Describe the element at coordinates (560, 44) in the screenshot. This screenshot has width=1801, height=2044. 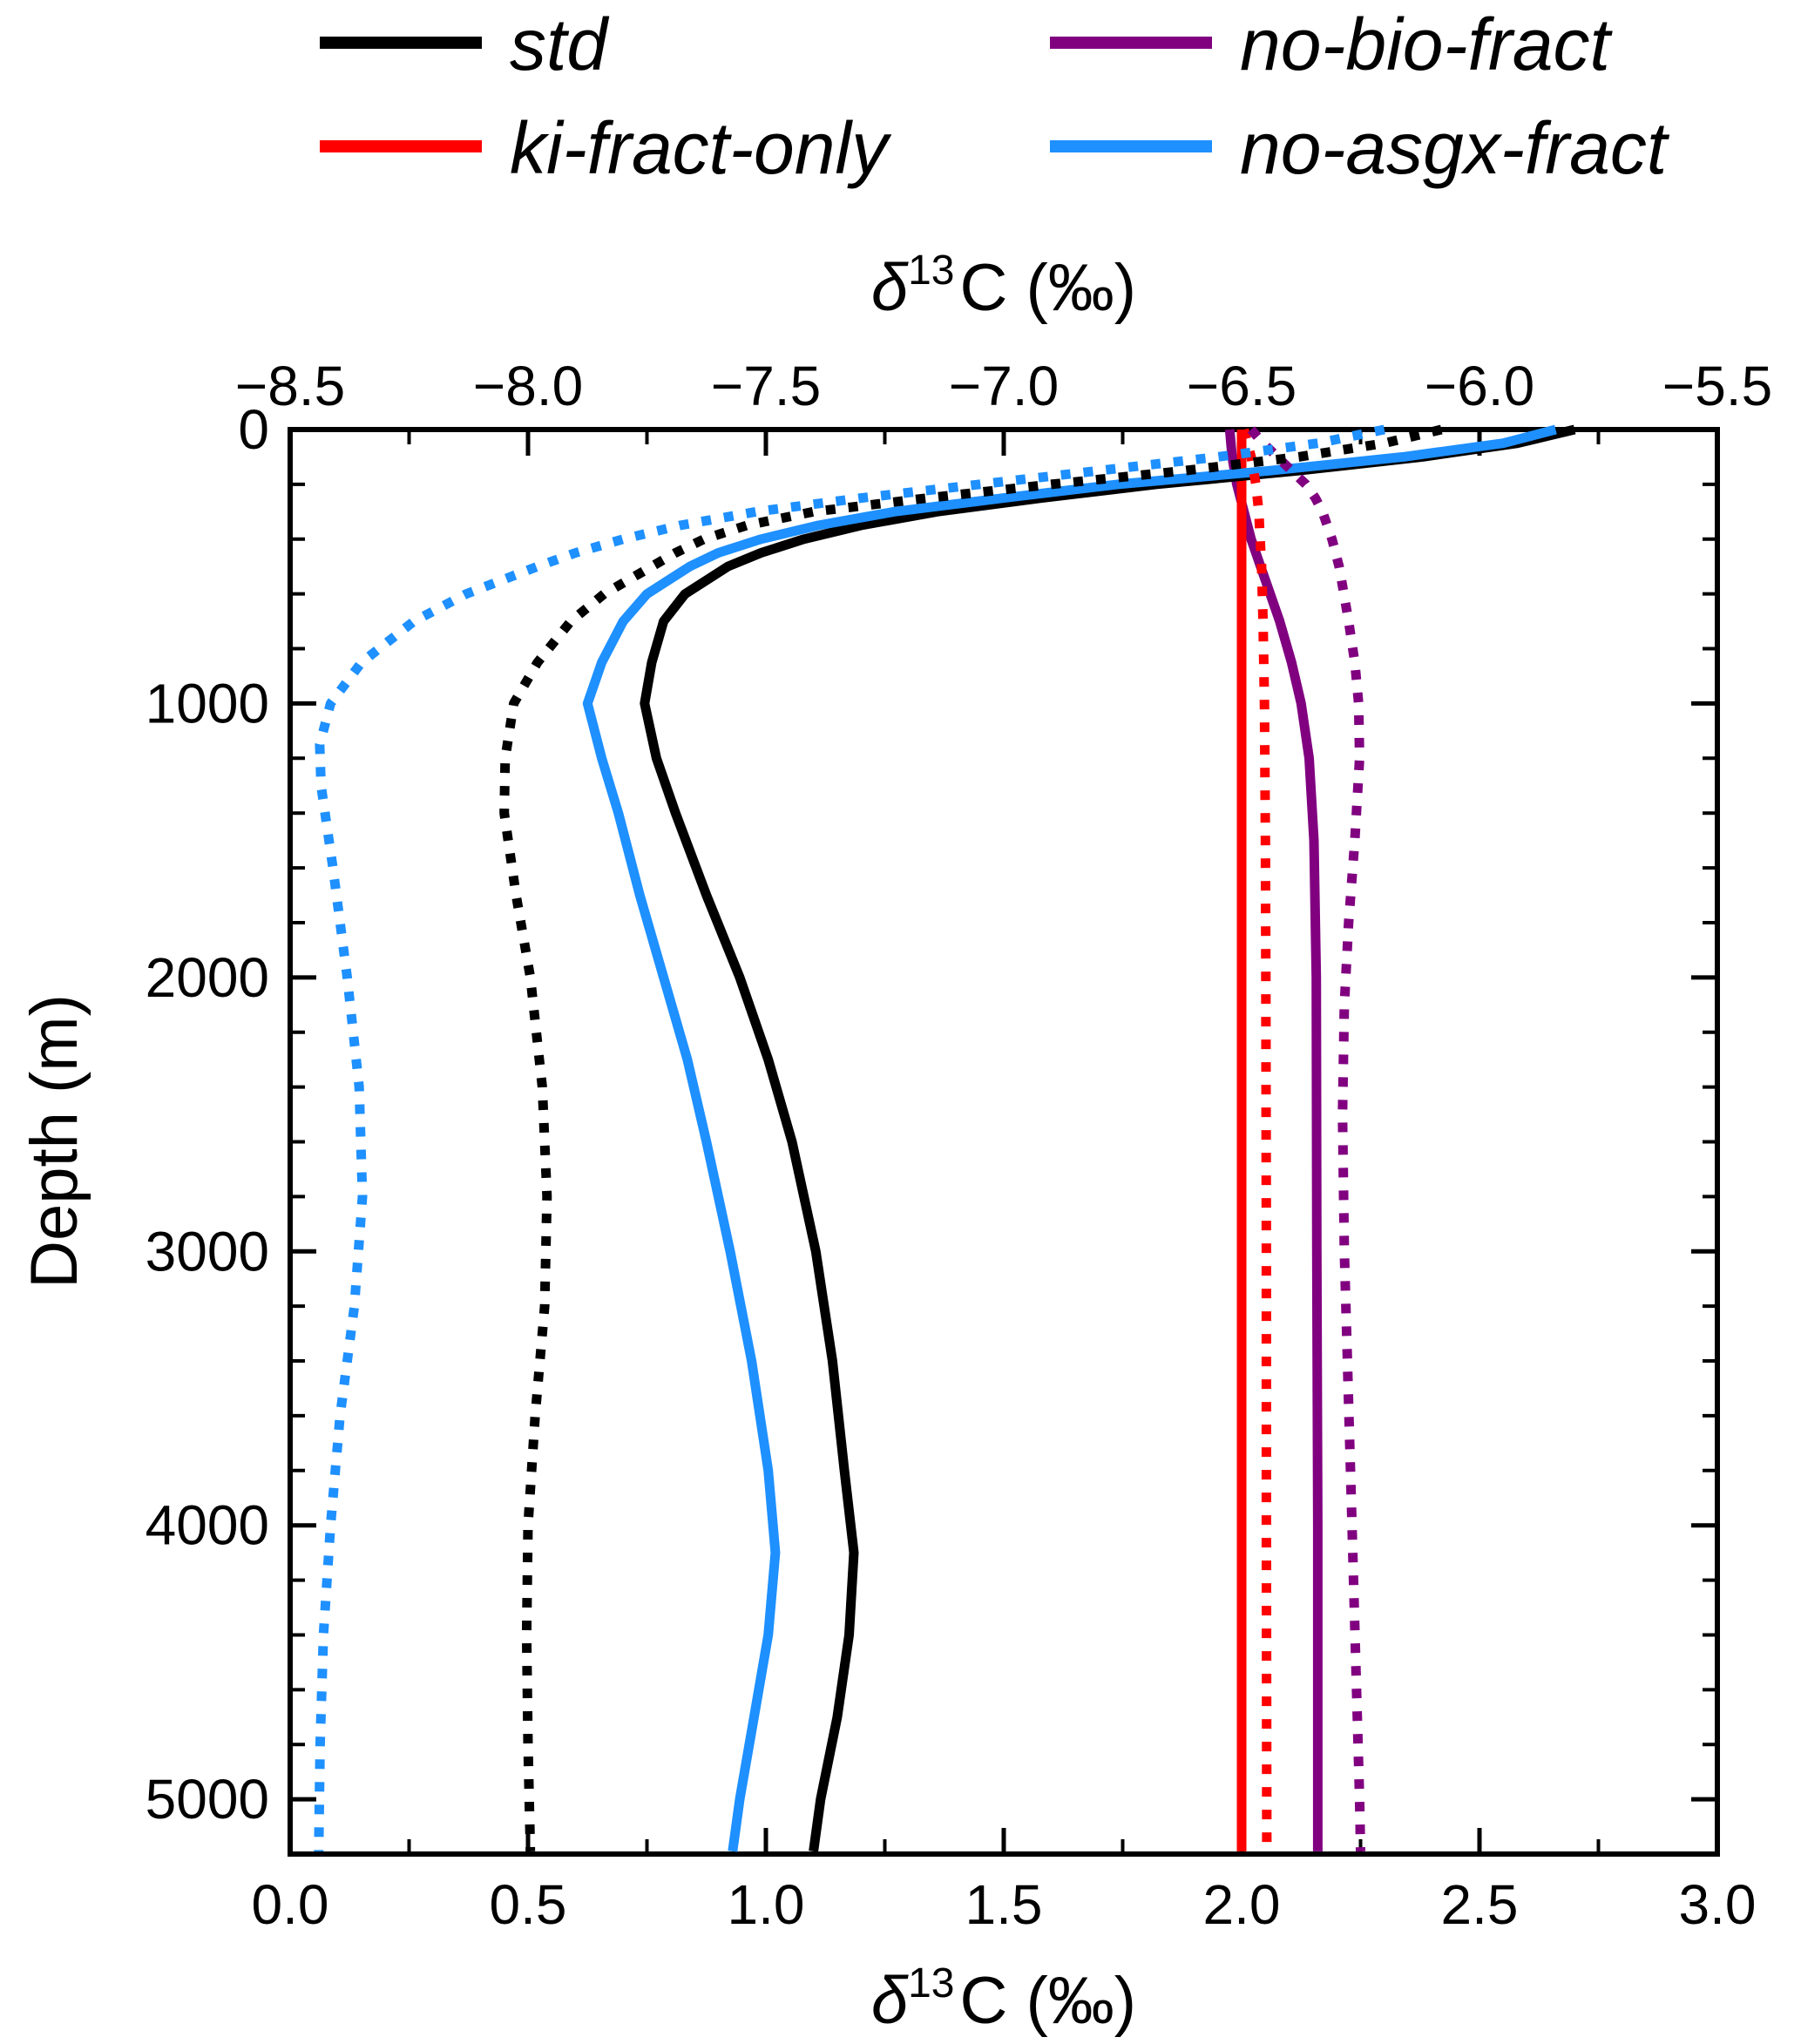
I see `legend-label-std: std` at that location.